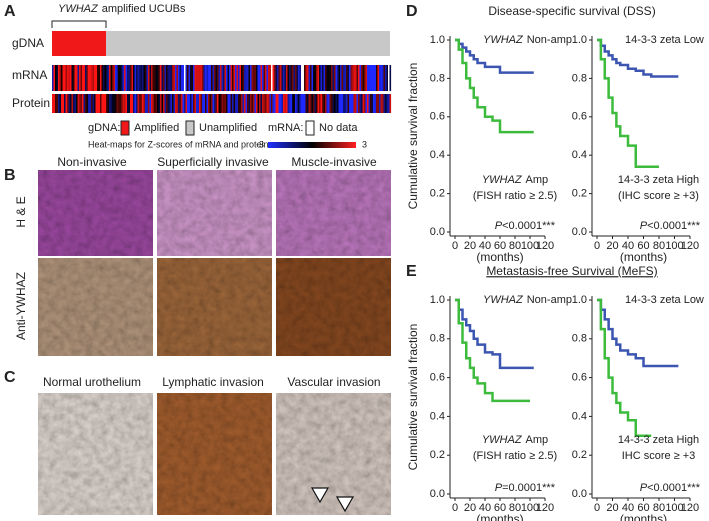  Describe the element at coordinates (579, 494) in the screenshot. I see `y-tick-label: 0.0` at that location.